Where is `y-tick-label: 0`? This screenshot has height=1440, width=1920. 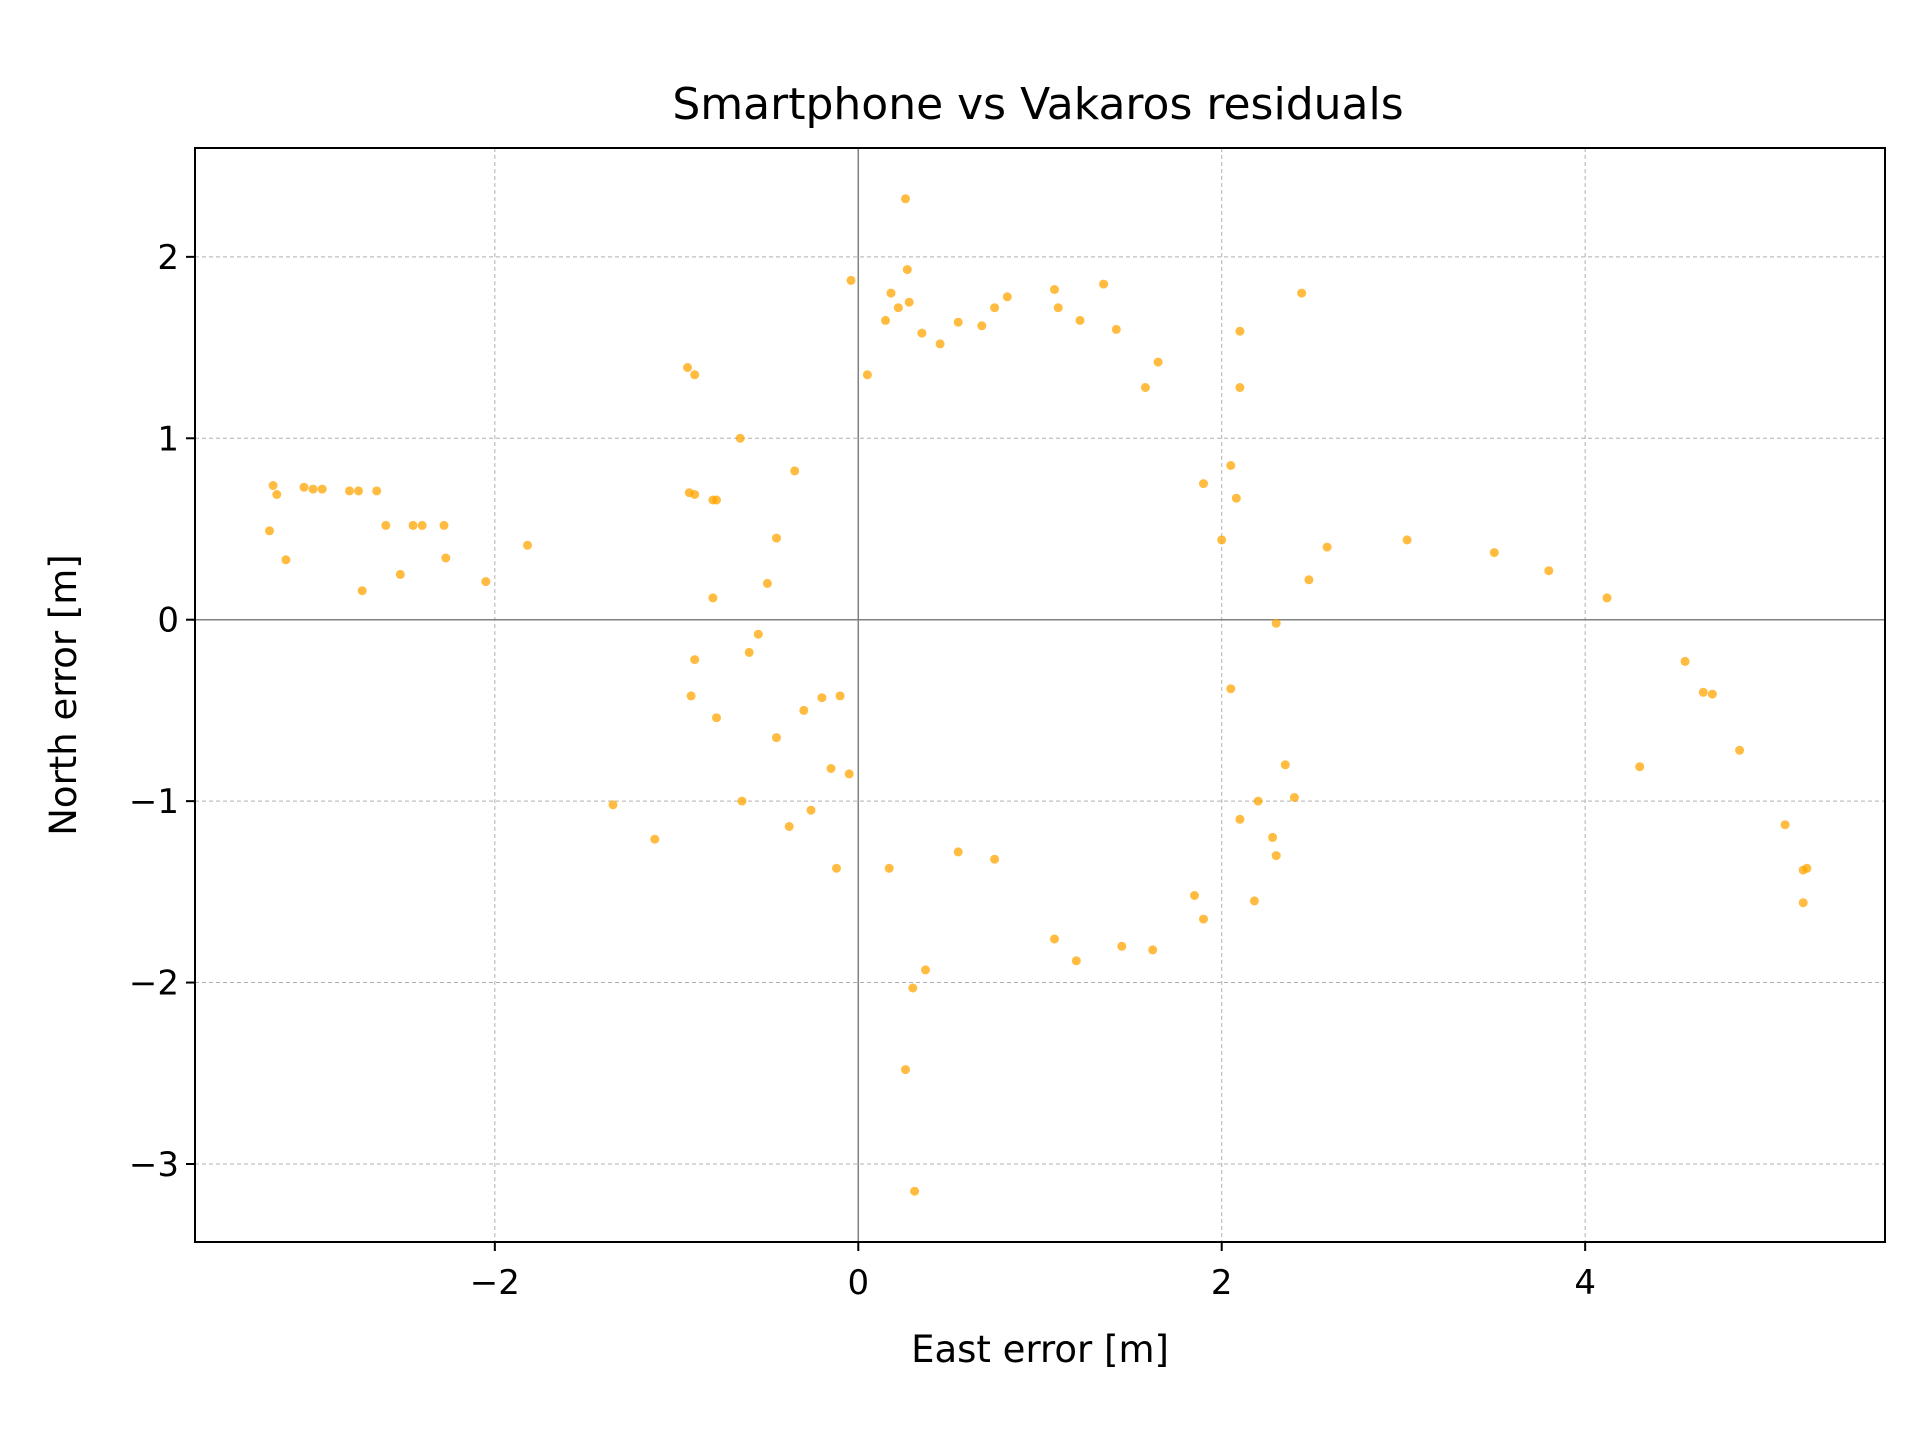 y-tick-label: 0 is located at coordinates (168, 621).